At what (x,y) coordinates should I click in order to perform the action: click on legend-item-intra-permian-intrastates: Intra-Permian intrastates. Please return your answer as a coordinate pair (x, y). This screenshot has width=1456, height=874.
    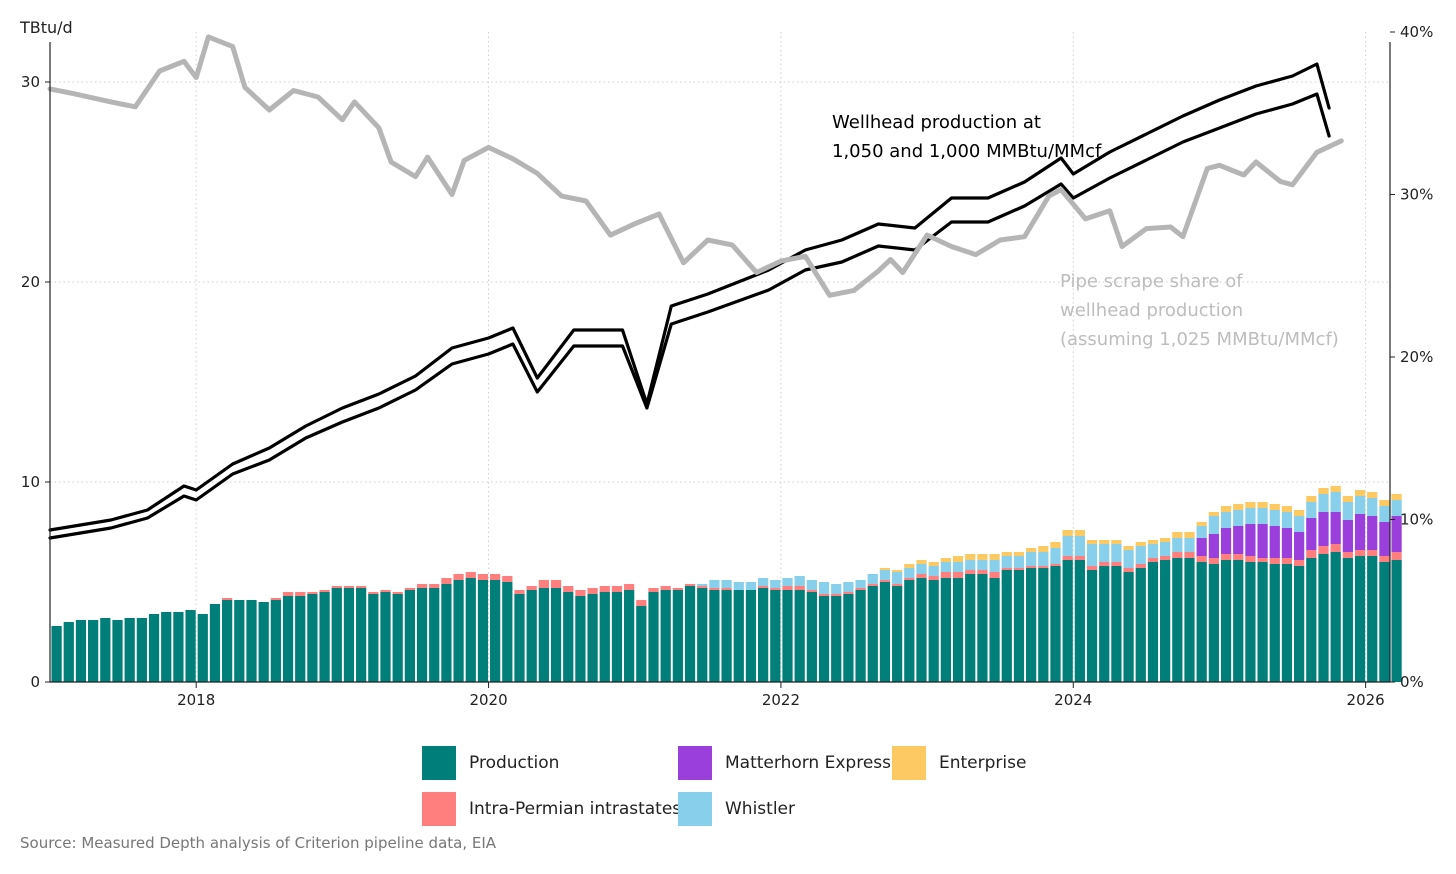
    Looking at the image, I should click on (551, 809).